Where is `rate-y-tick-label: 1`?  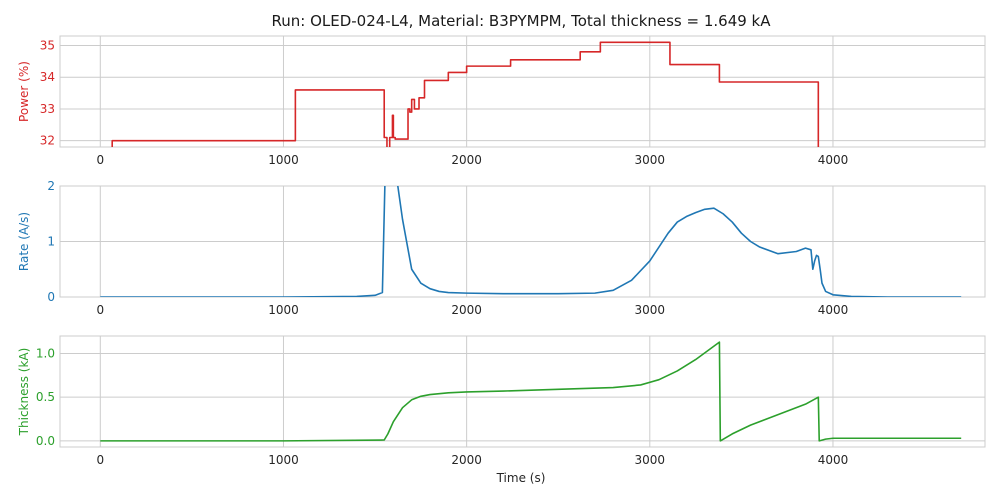 rate-y-tick-label: 1 is located at coordinates (51, 242).